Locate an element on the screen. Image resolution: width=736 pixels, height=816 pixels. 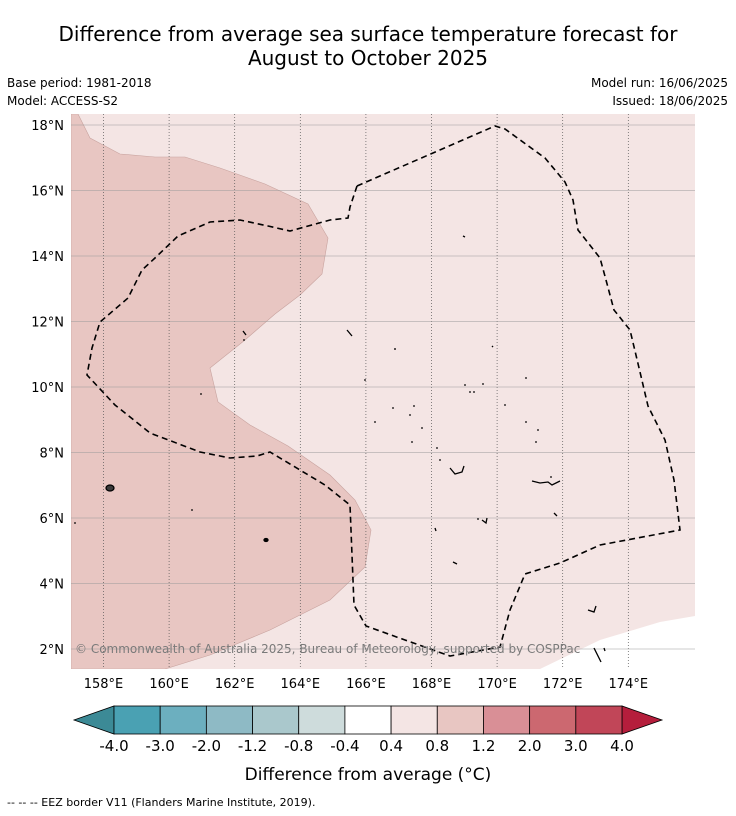
colorbar-tick-label: -0.4 is located at coordinates (344, 746).